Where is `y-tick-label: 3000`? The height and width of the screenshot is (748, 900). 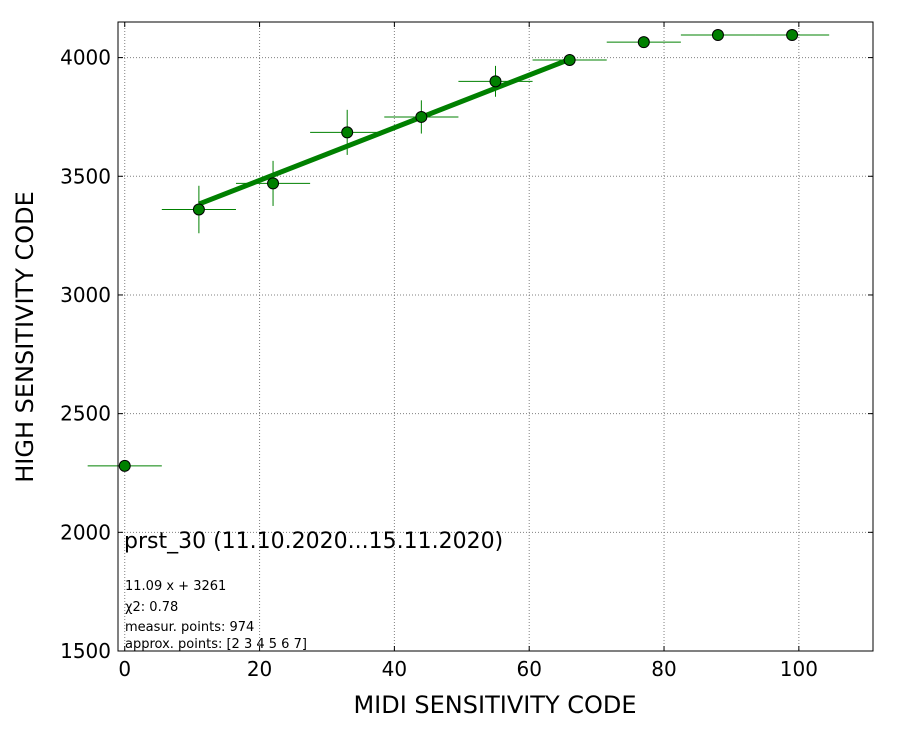 y-tick-label: 3000 is located at coordinates (85, 295).